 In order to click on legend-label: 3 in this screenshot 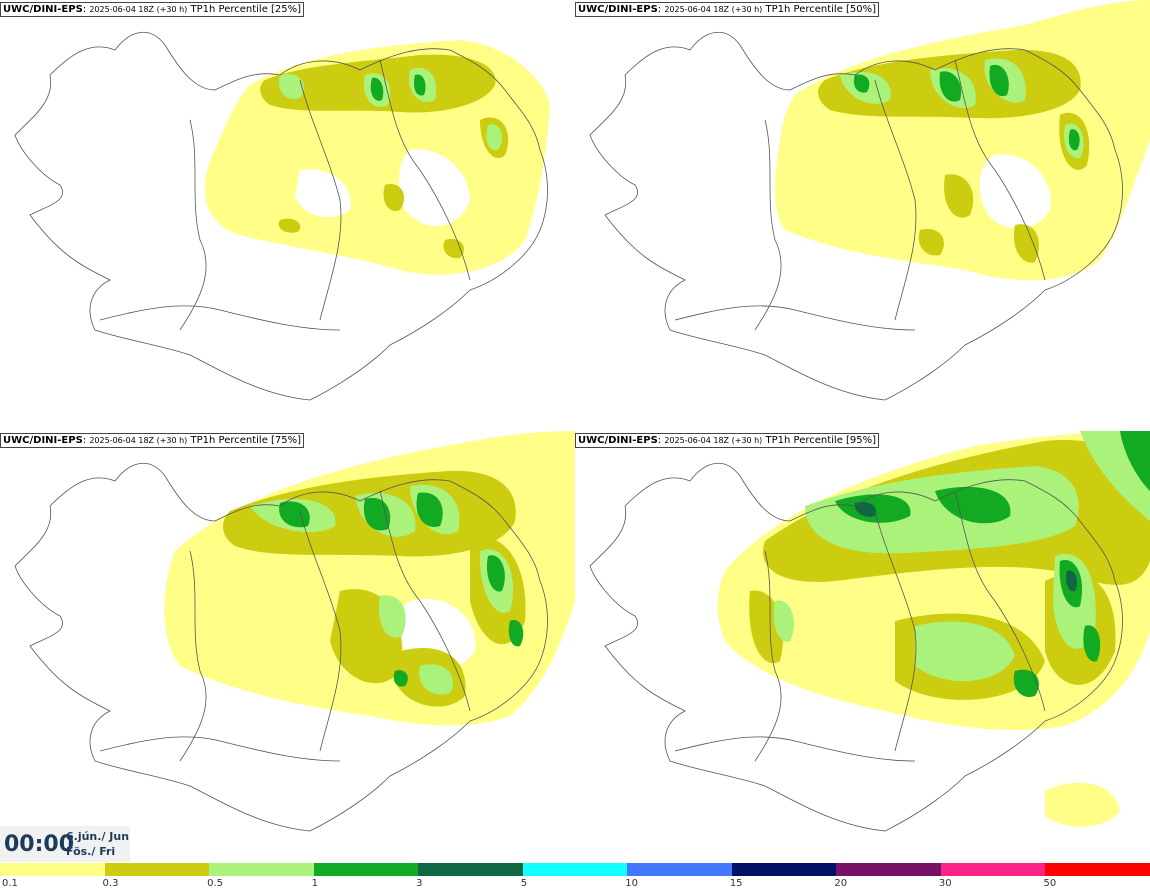, I will do `click(419, 883)`.